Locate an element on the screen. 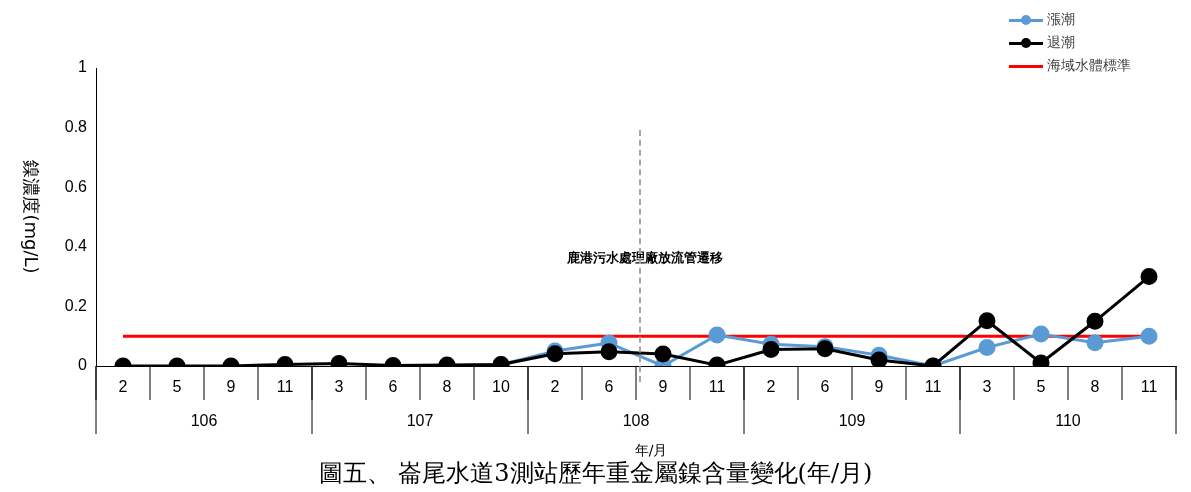 This screenshot has height=492, width=1191. text: 110 is located at coordinates (1068, 421).